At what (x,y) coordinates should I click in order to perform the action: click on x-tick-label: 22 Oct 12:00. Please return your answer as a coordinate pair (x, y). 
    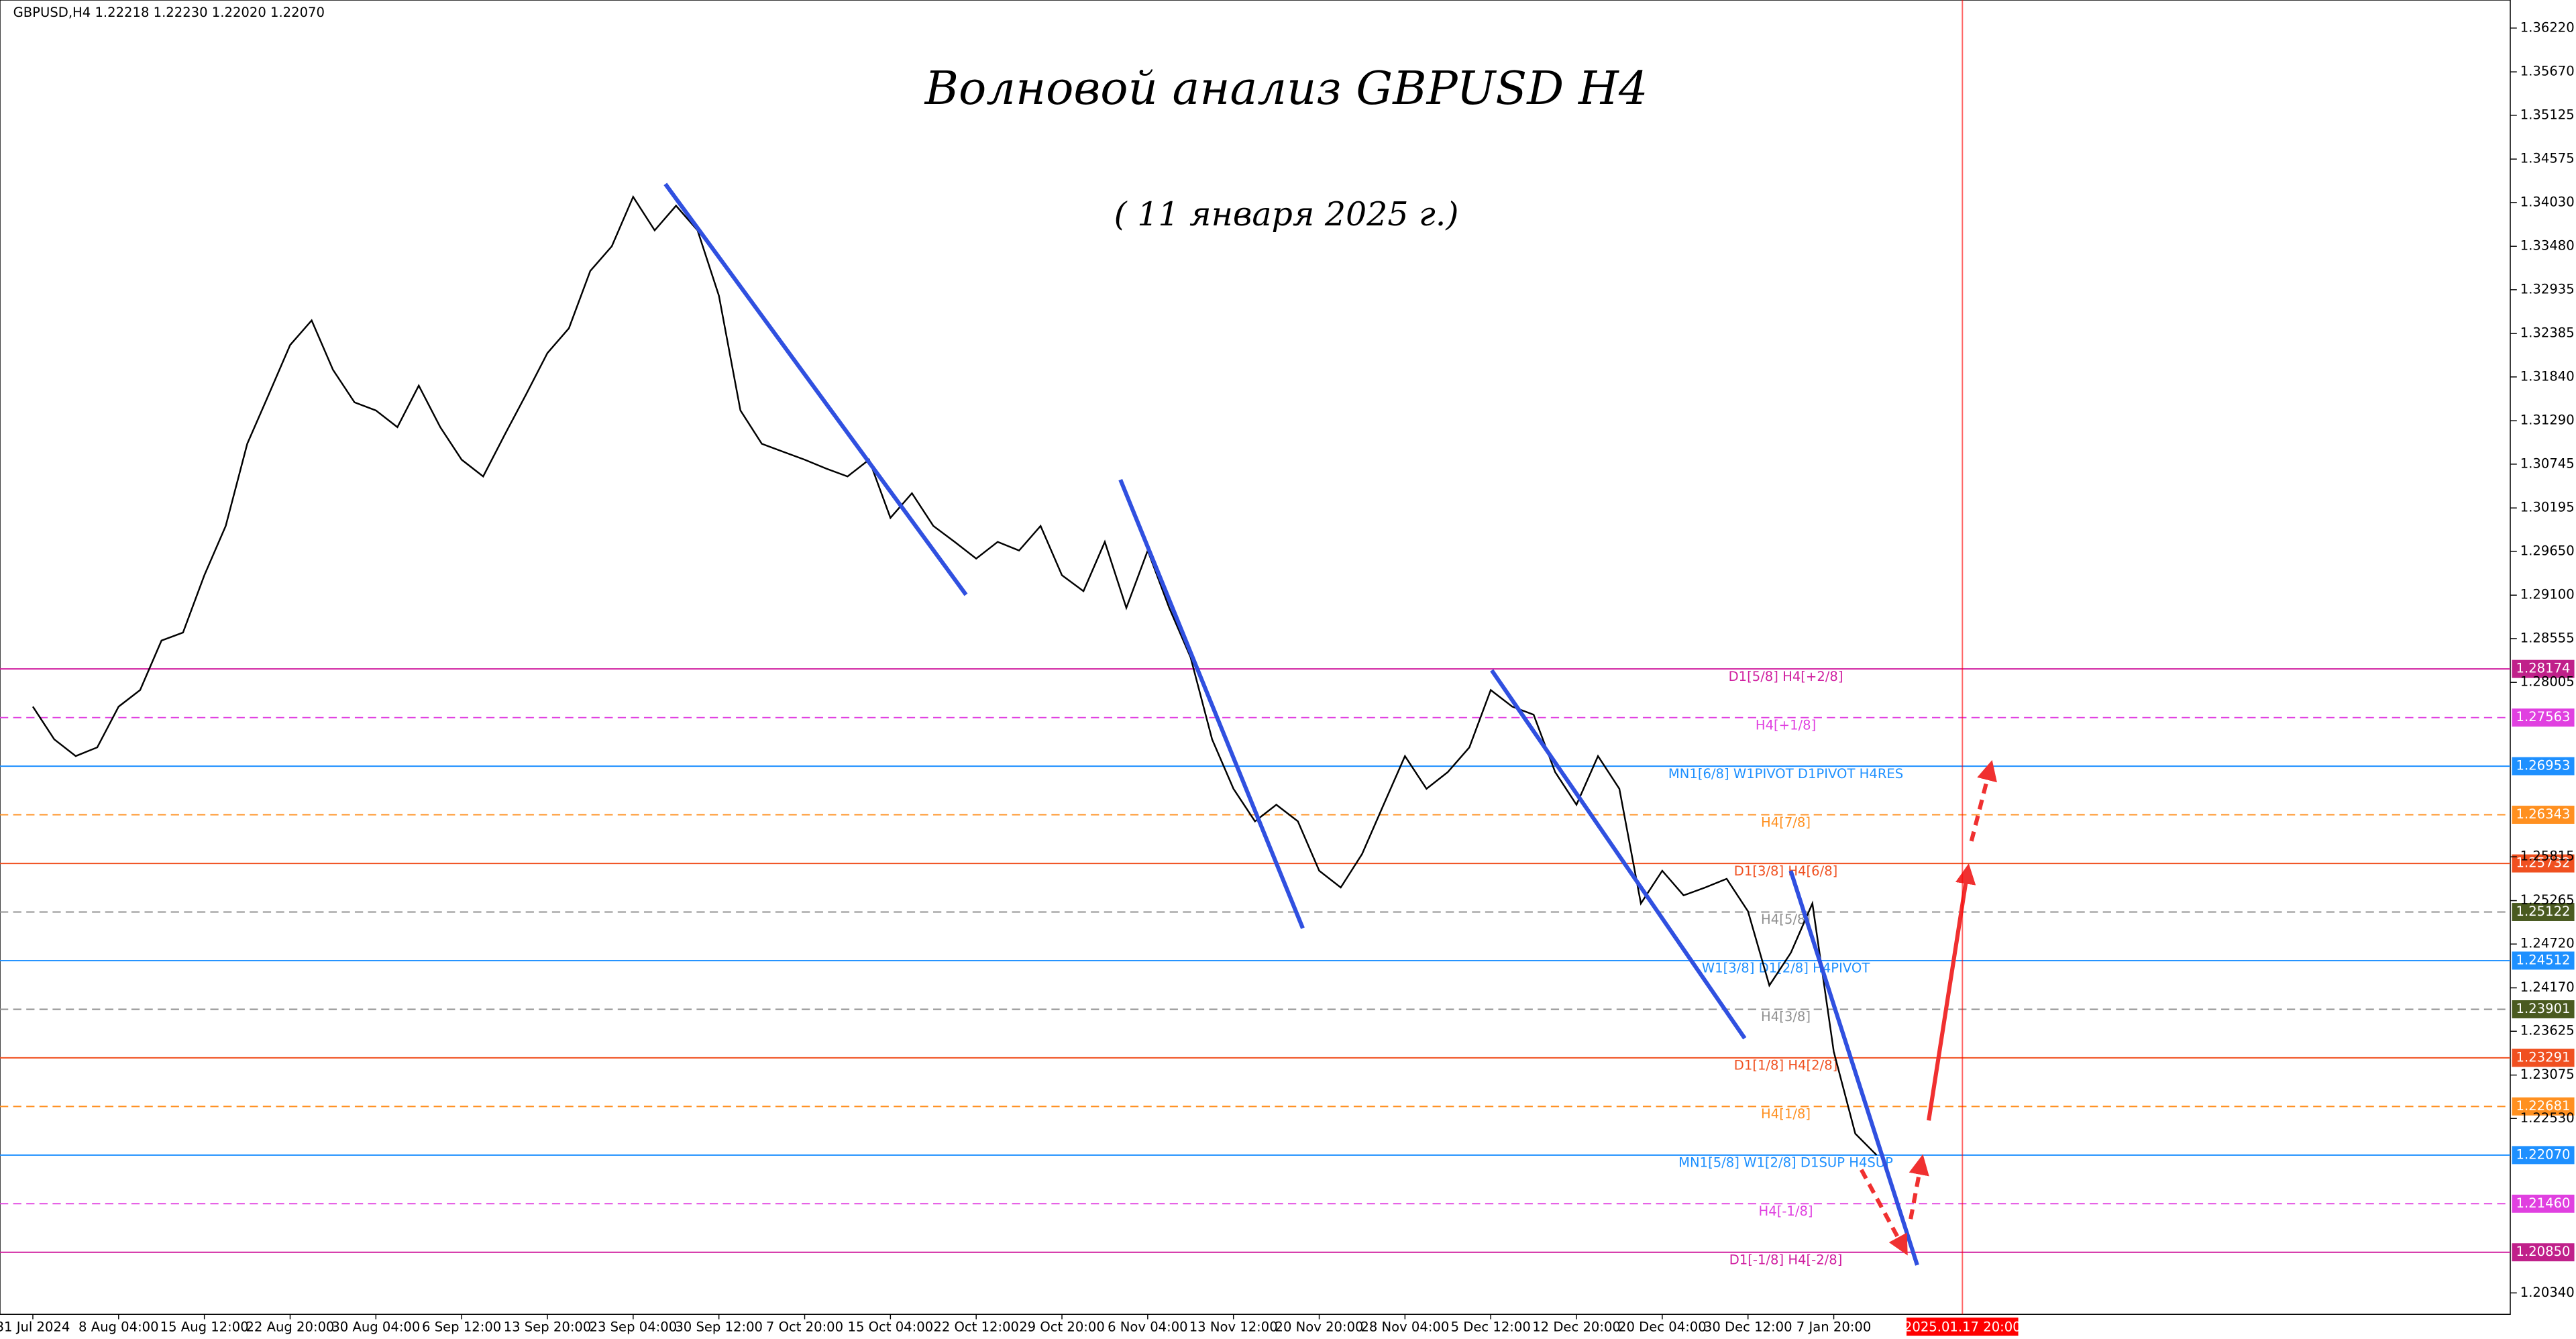
    Looking at the image, I should click on (976, 1326).